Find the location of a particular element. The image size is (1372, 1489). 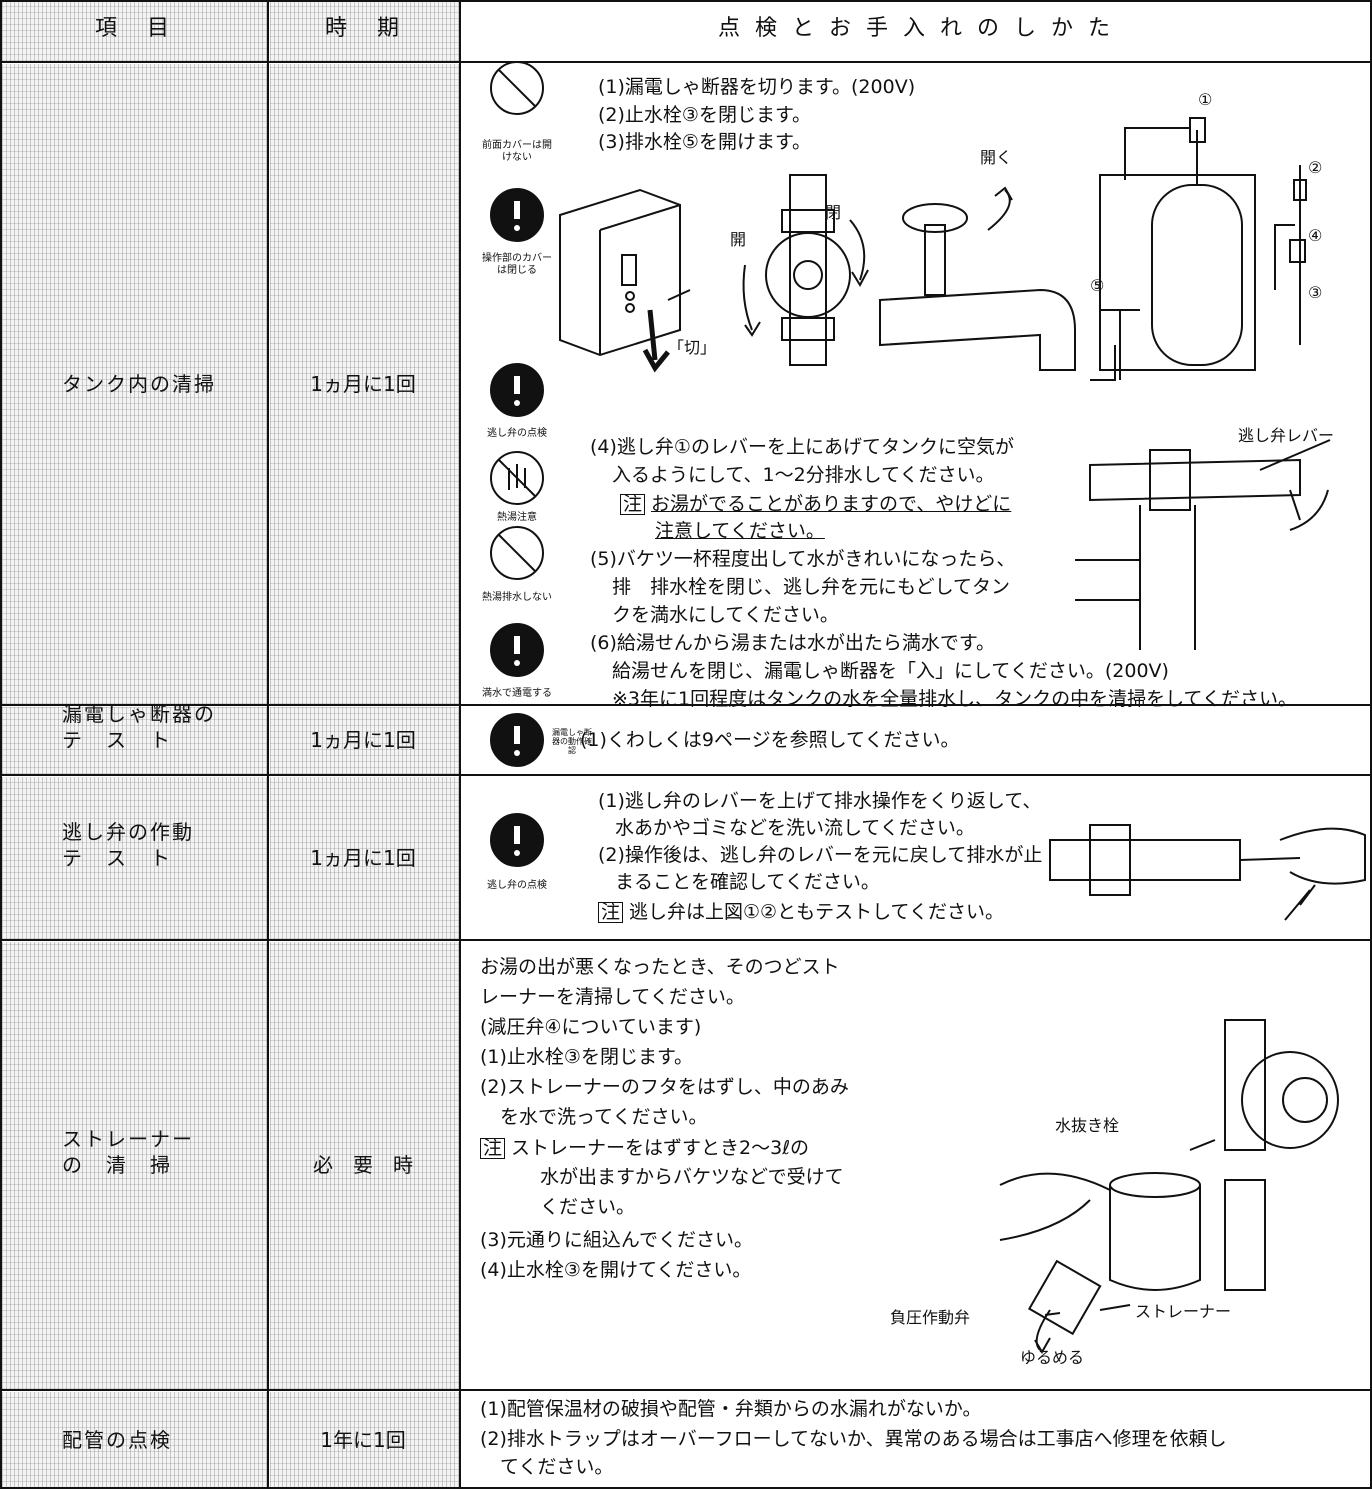

note-line: (4)止水栓③を開けてください。 is located at coordinates (615, 1270).